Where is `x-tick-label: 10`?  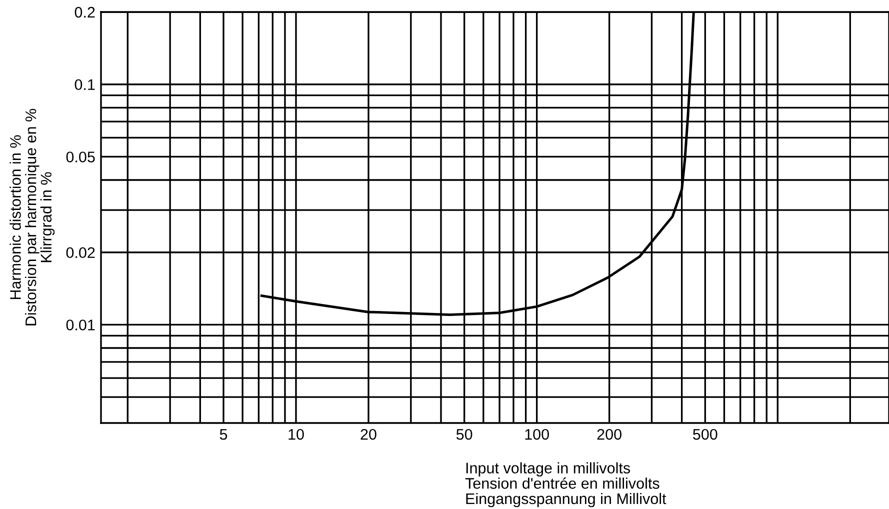 x-tick-label: 10 is located at coordinates (296, 434).